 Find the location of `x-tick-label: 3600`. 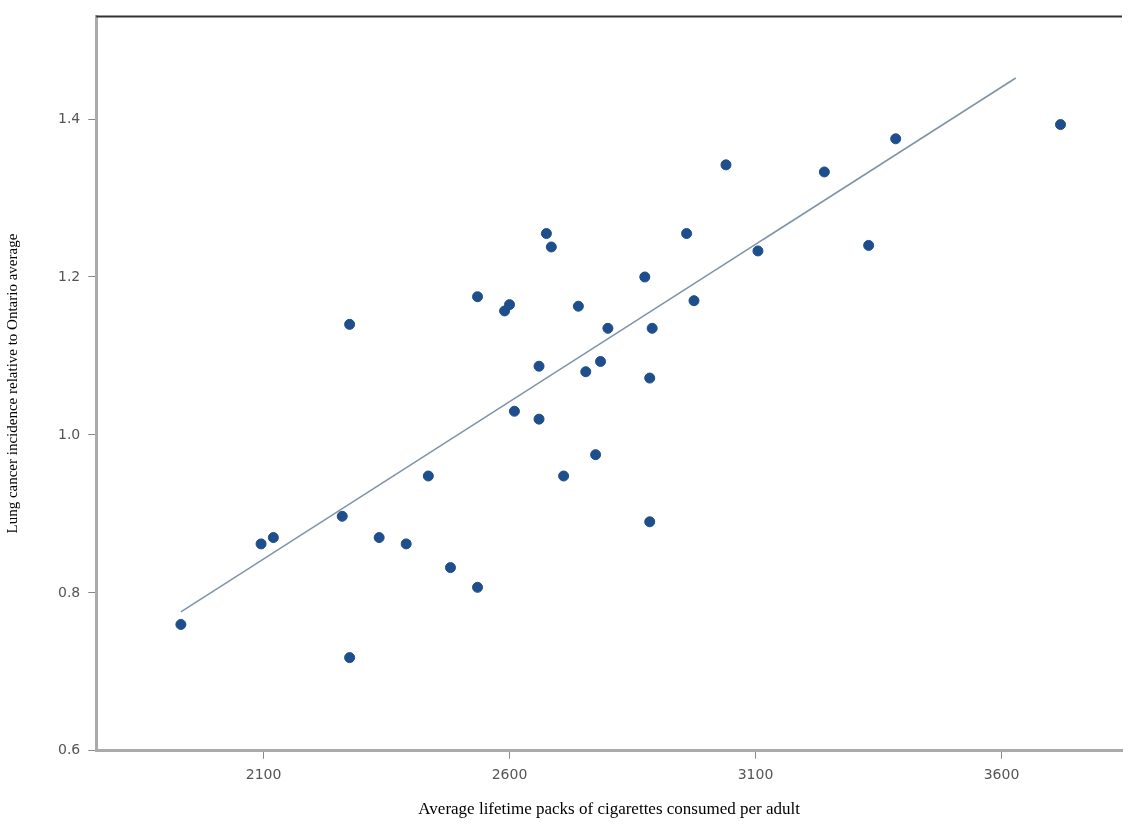

x-tick-label: 3600 is located at coordinates (1001, 773).